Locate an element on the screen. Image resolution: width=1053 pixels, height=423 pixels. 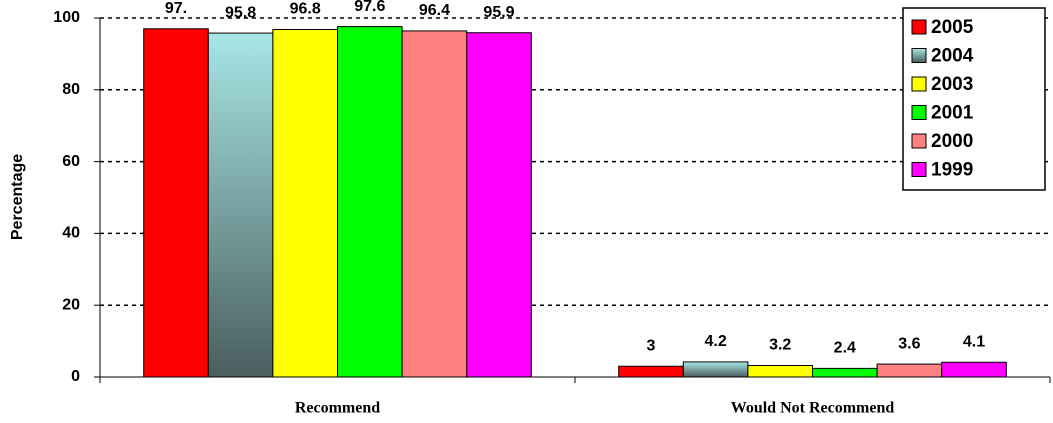
legend-label: 2004 is located at coordinates (952, 56).